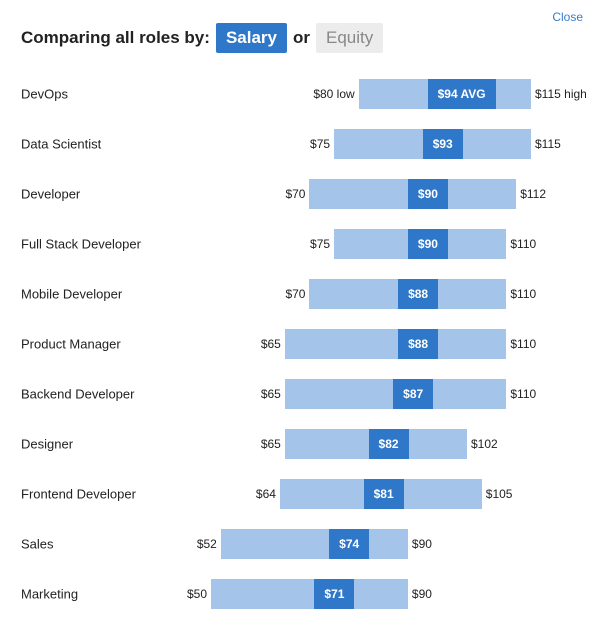  Describe the element at coordinates (349, 544) in the screenshot. I see `avg-bar: $74` at that location.